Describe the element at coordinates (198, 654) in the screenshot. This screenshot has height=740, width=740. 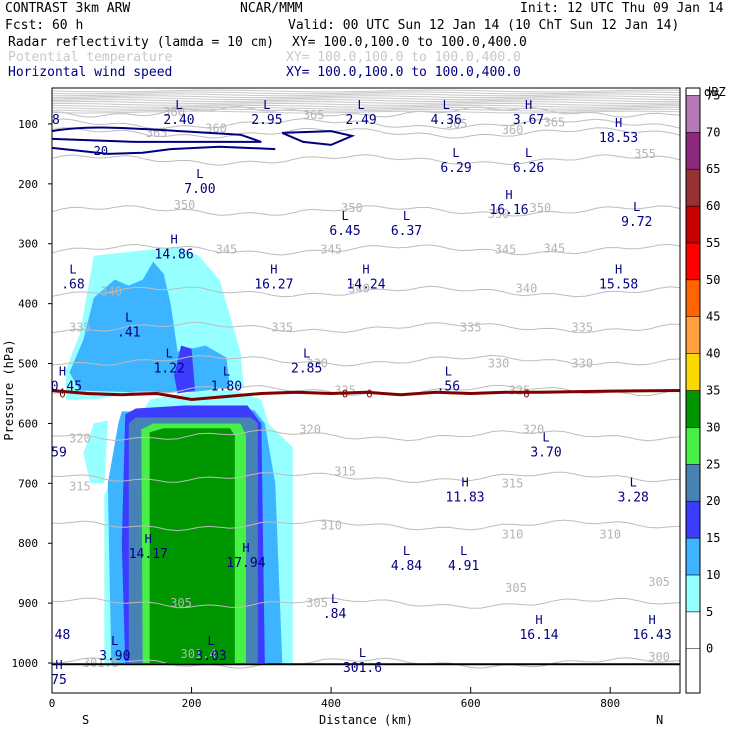
I see `theta-label: 301.4` at that location.